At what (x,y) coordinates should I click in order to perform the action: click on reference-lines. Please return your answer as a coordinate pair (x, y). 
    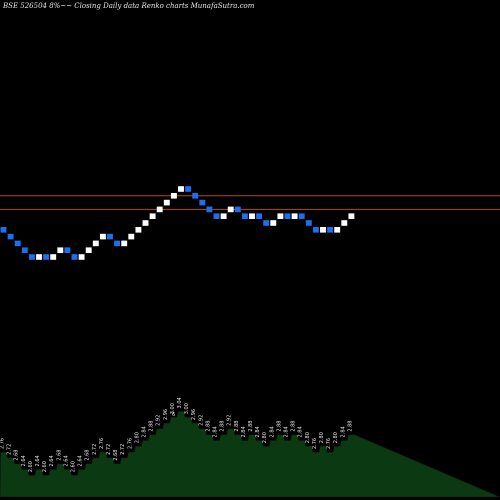
    Looking at the image, I should click on (250, 202).